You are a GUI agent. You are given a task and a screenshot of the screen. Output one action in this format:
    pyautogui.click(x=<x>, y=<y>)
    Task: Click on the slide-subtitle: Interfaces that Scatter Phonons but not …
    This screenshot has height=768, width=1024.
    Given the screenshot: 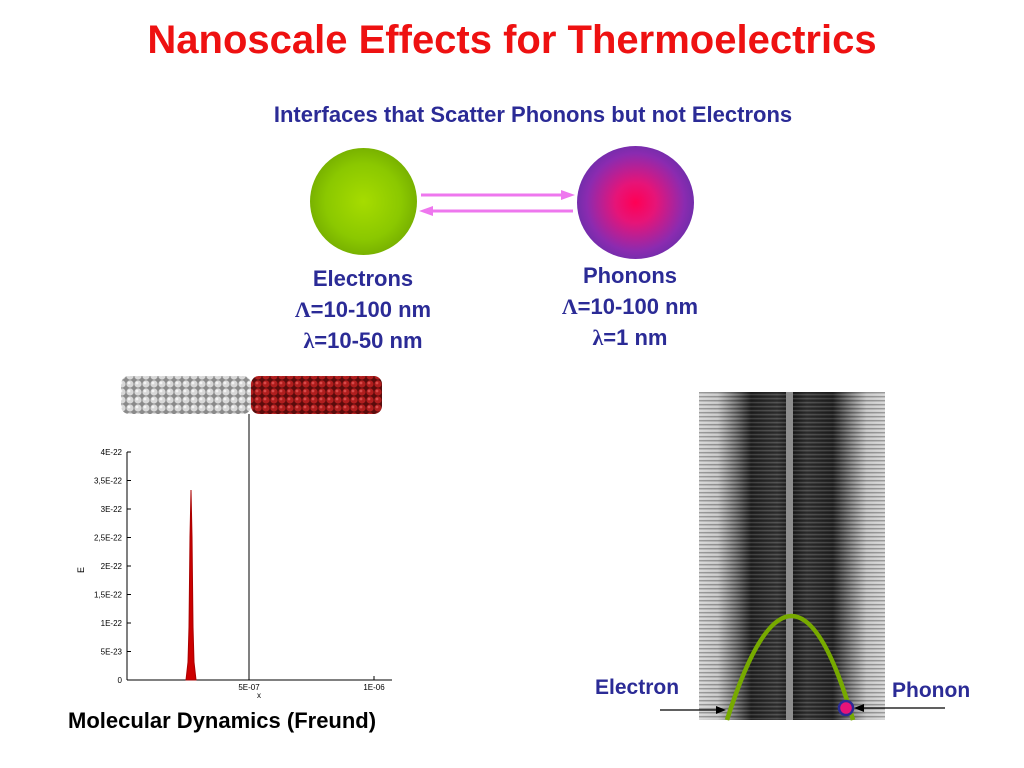 What is the action you would take?
    pyautogui.click(x=533, y=114)
    